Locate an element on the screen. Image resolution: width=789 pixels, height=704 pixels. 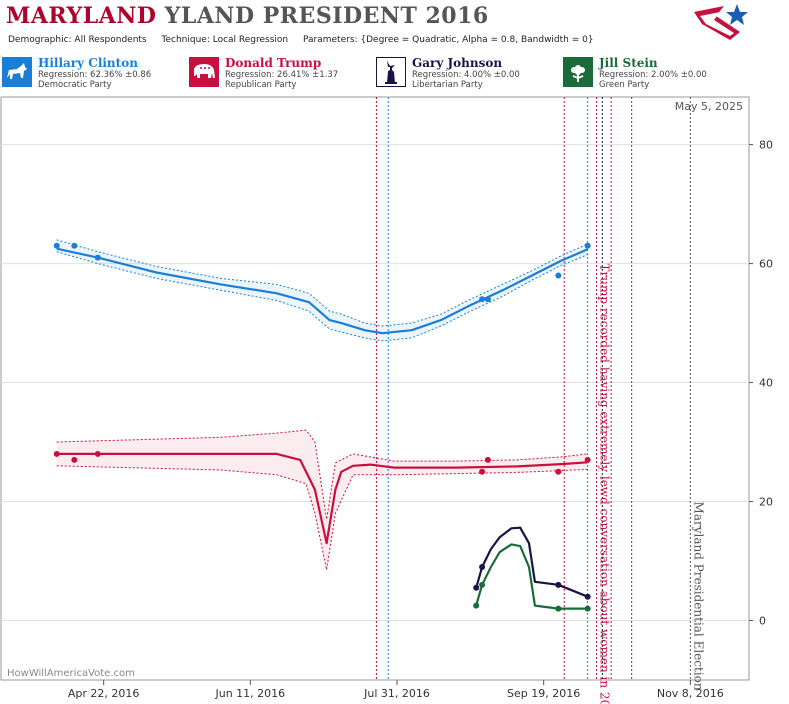
elephant-icon is located at coordinates (204, 72).